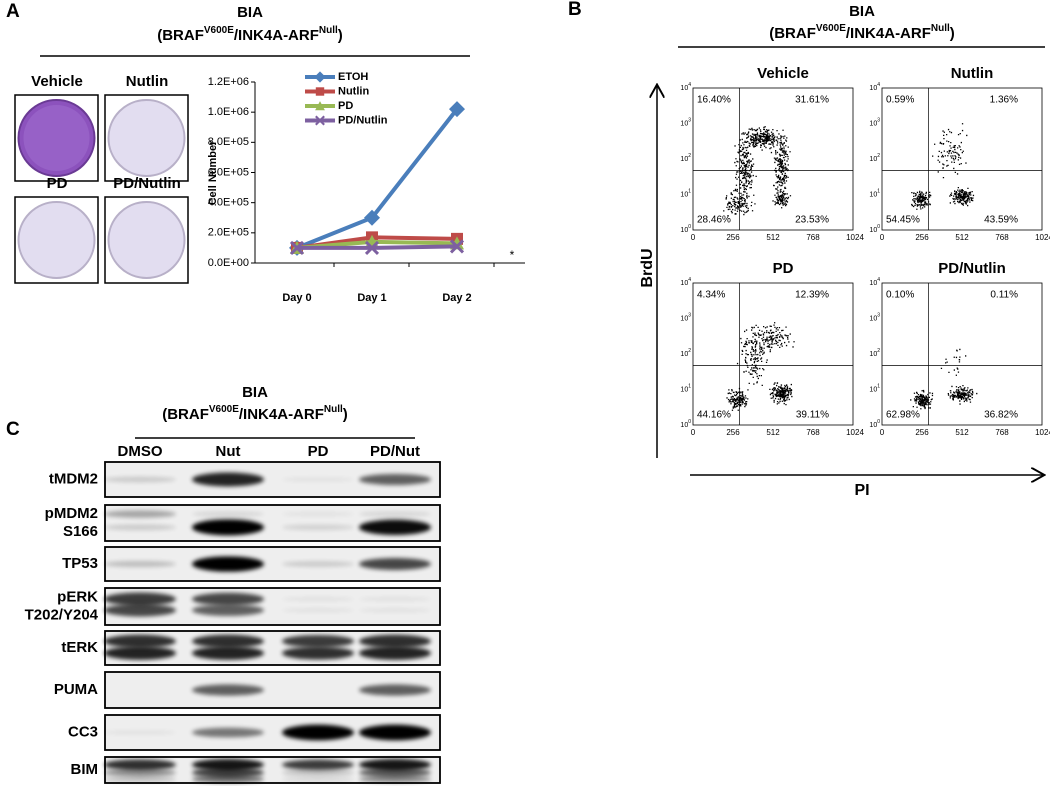 The image size is (1050, 786). What do you see at coordinates (228, 451) in the screenshot?
I see `lane-label: Nut` at bounding box center [228, 451].